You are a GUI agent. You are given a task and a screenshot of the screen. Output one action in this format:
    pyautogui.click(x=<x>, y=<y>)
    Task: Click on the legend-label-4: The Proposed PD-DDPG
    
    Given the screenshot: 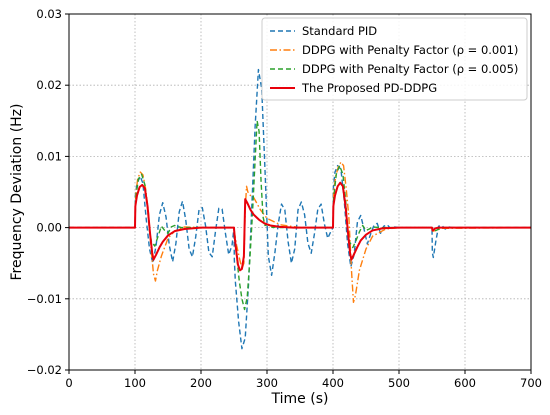 What is the action you would take?
    pyautogui.click(x=369, y=88)
    